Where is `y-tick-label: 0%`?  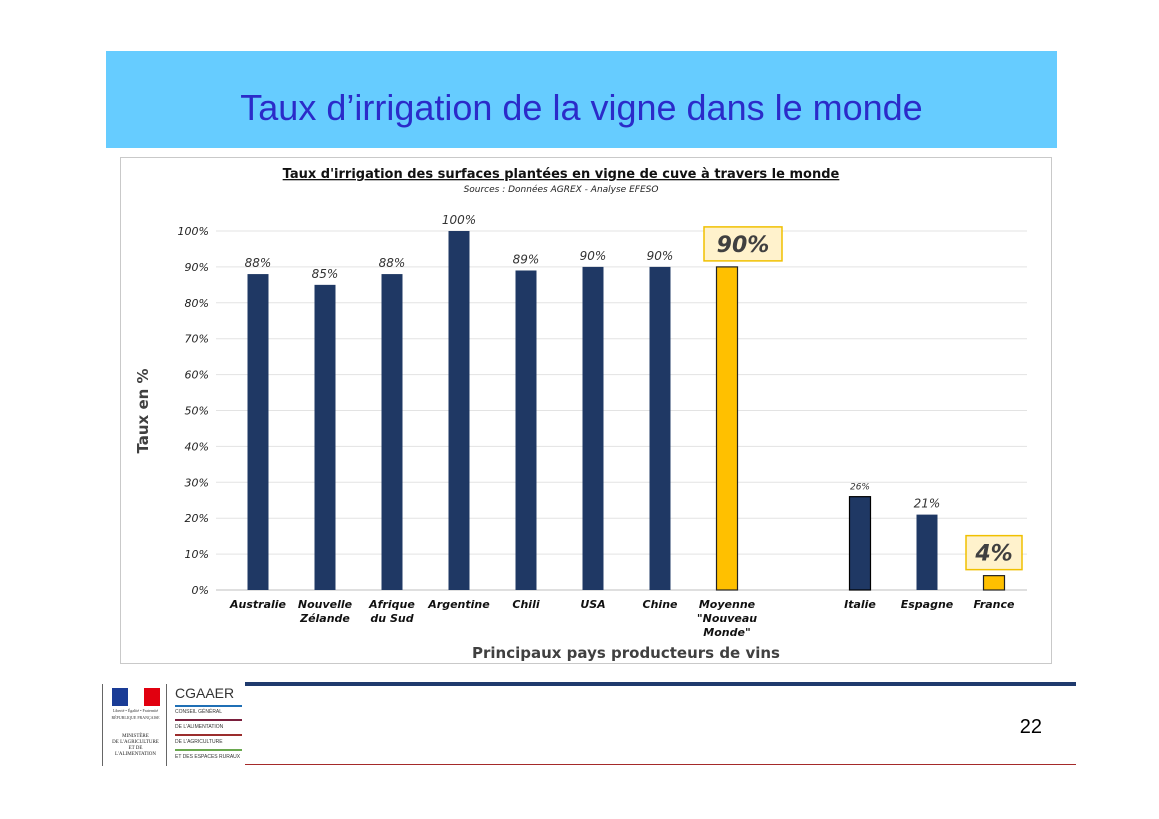
y-tick-label: 0% is located at coordinates (200, 590).